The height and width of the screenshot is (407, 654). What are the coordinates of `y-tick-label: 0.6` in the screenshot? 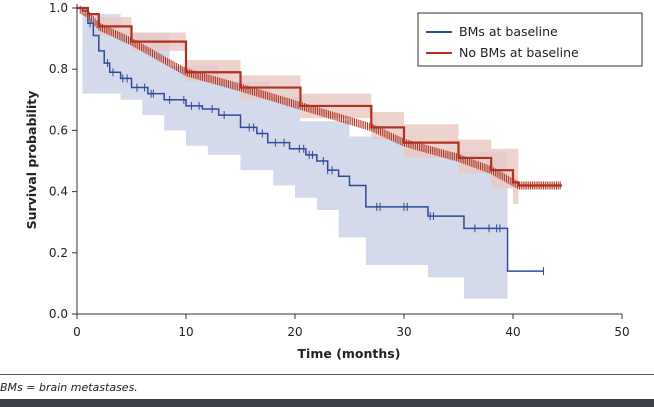 It's located at (58, 130).